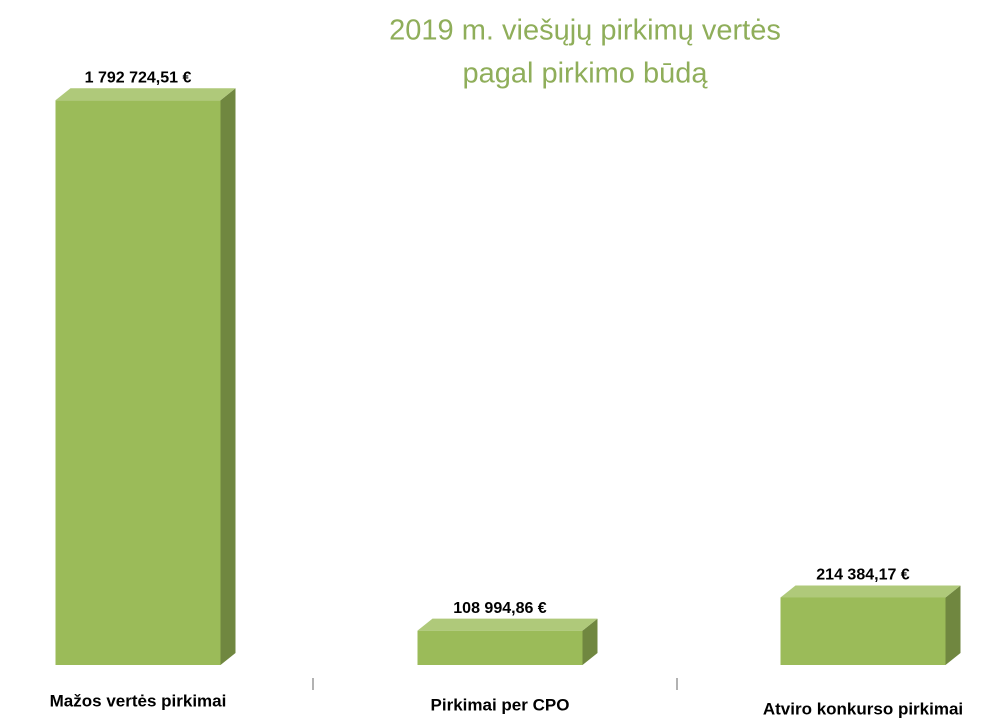 The width and height of the screenshot is (1002, 727). Describe the element at coordinates (863, 575) in the screenshot. I see `data-label: 214 384,17 €` at that location.